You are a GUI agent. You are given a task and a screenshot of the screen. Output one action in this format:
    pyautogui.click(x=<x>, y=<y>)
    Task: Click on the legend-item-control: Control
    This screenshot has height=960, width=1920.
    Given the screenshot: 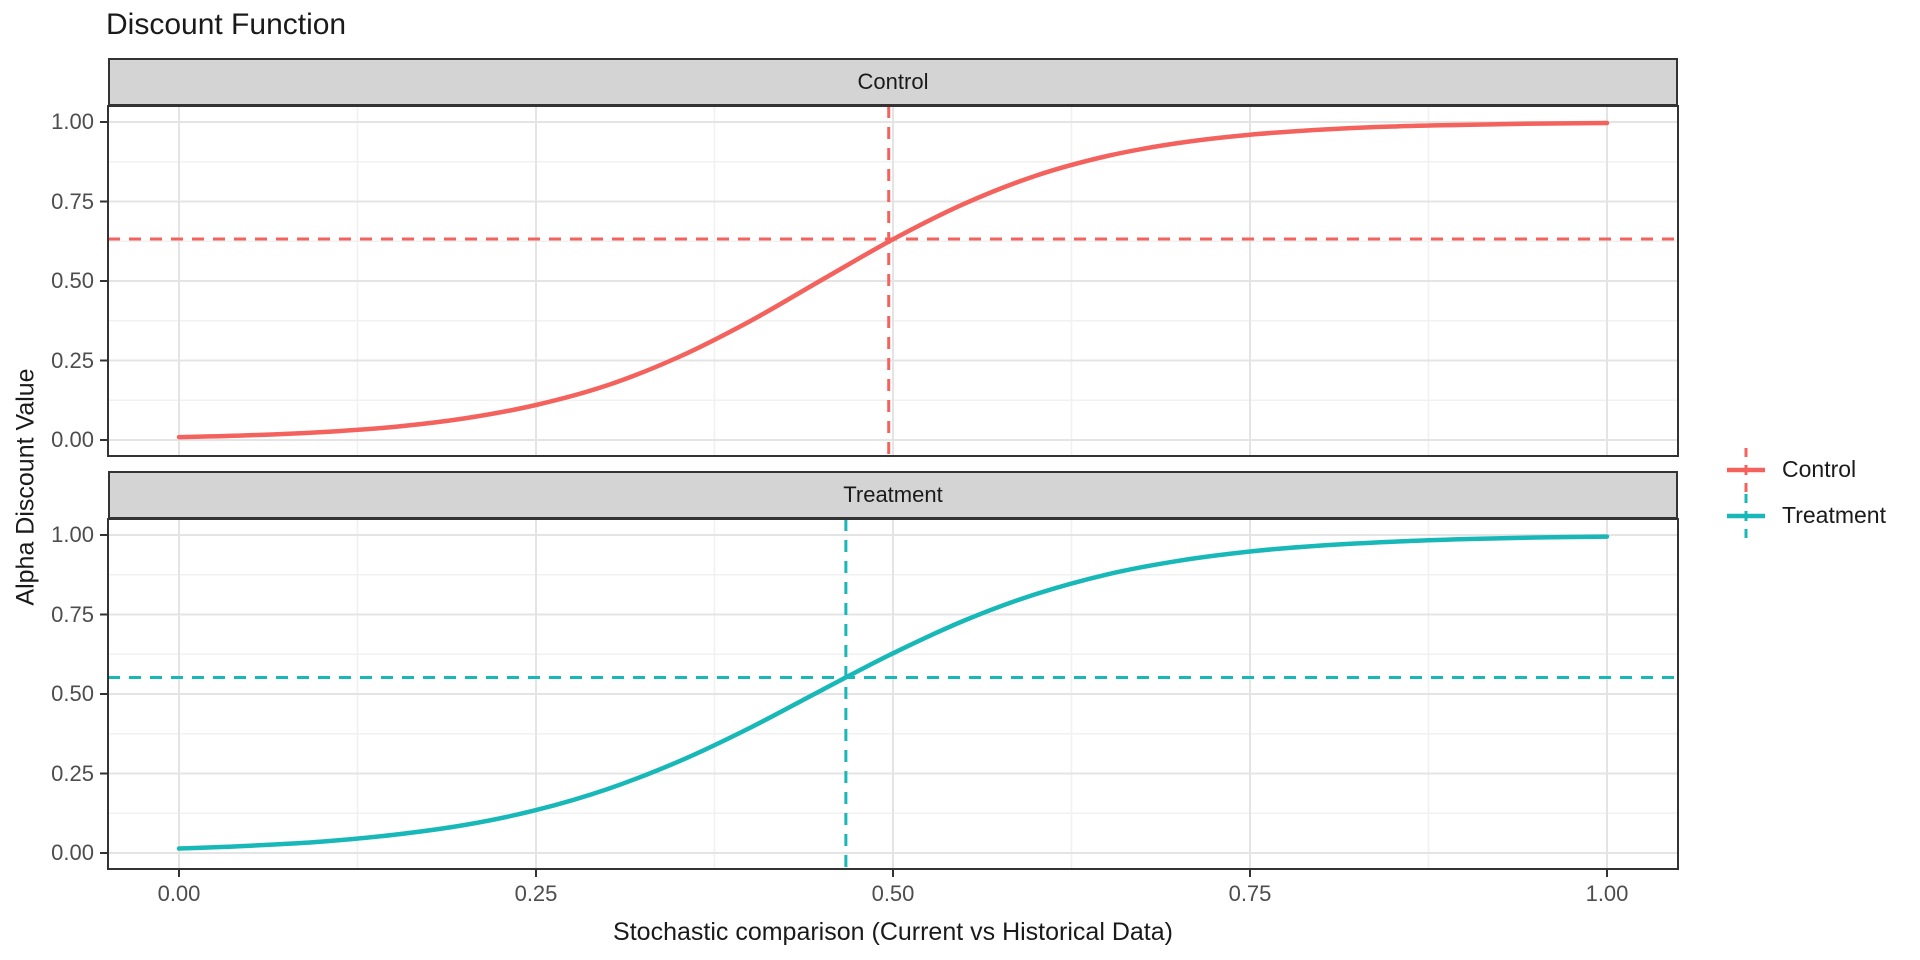 What is the action you would take?
    pyautogui.click(x=1806, y=469)
    